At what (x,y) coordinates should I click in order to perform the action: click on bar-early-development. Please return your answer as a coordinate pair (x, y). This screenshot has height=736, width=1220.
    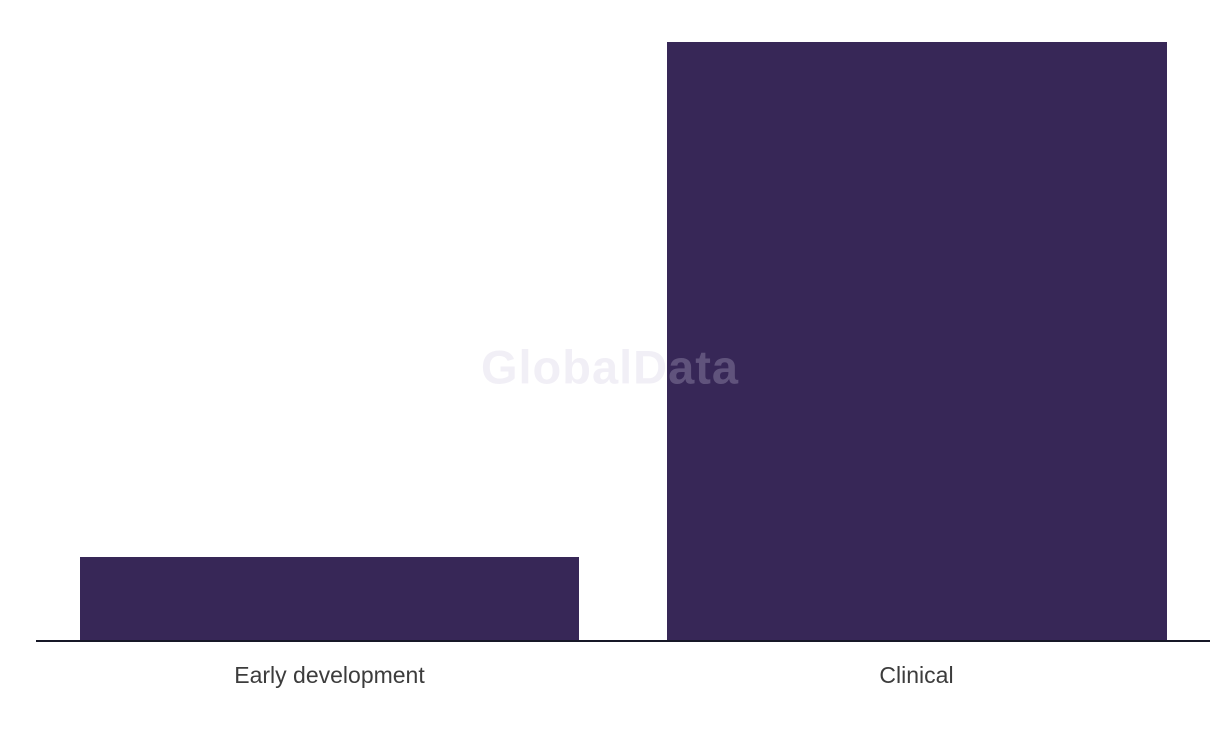
    Looking at the image, I should click on (329, 599).